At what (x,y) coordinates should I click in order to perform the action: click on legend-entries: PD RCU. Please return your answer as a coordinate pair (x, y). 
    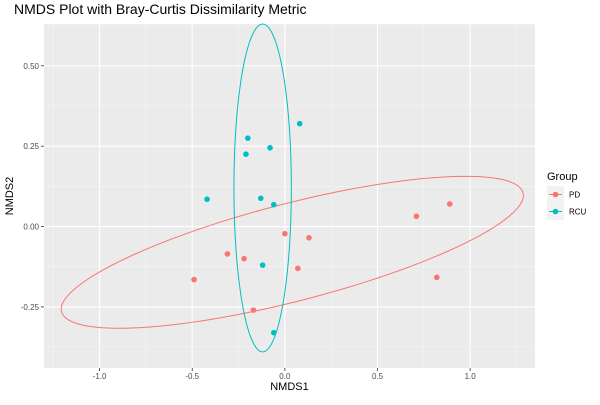
    Looking at the image, I should click on (567, 203).